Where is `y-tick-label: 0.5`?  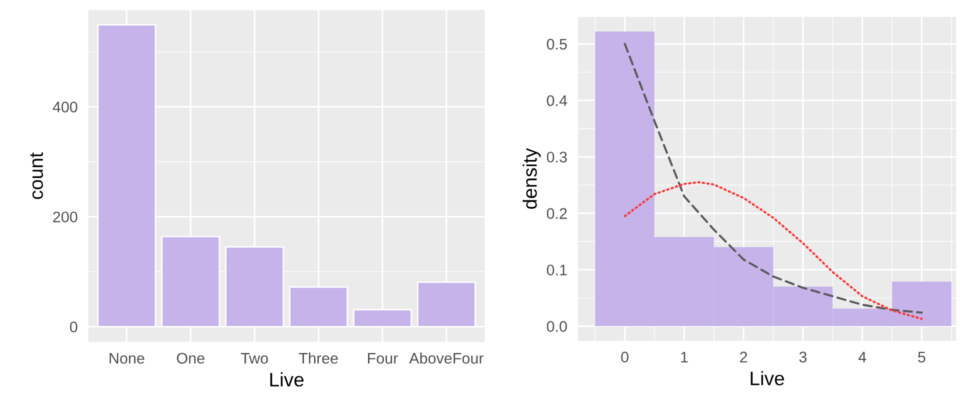 y-tick-label: 0.5 is located at coordinates (556, 44).